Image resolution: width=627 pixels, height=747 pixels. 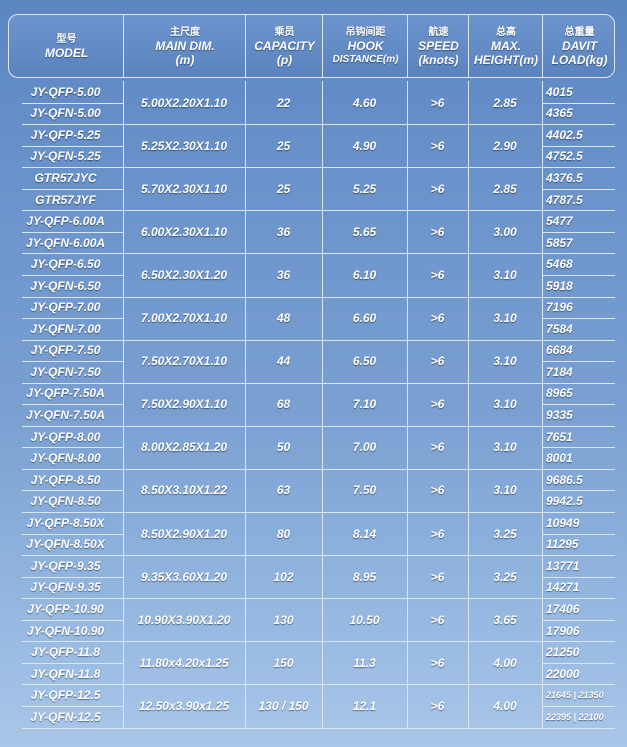 I want to click on header-unit-text: (knots), so click(x=438, y=59).